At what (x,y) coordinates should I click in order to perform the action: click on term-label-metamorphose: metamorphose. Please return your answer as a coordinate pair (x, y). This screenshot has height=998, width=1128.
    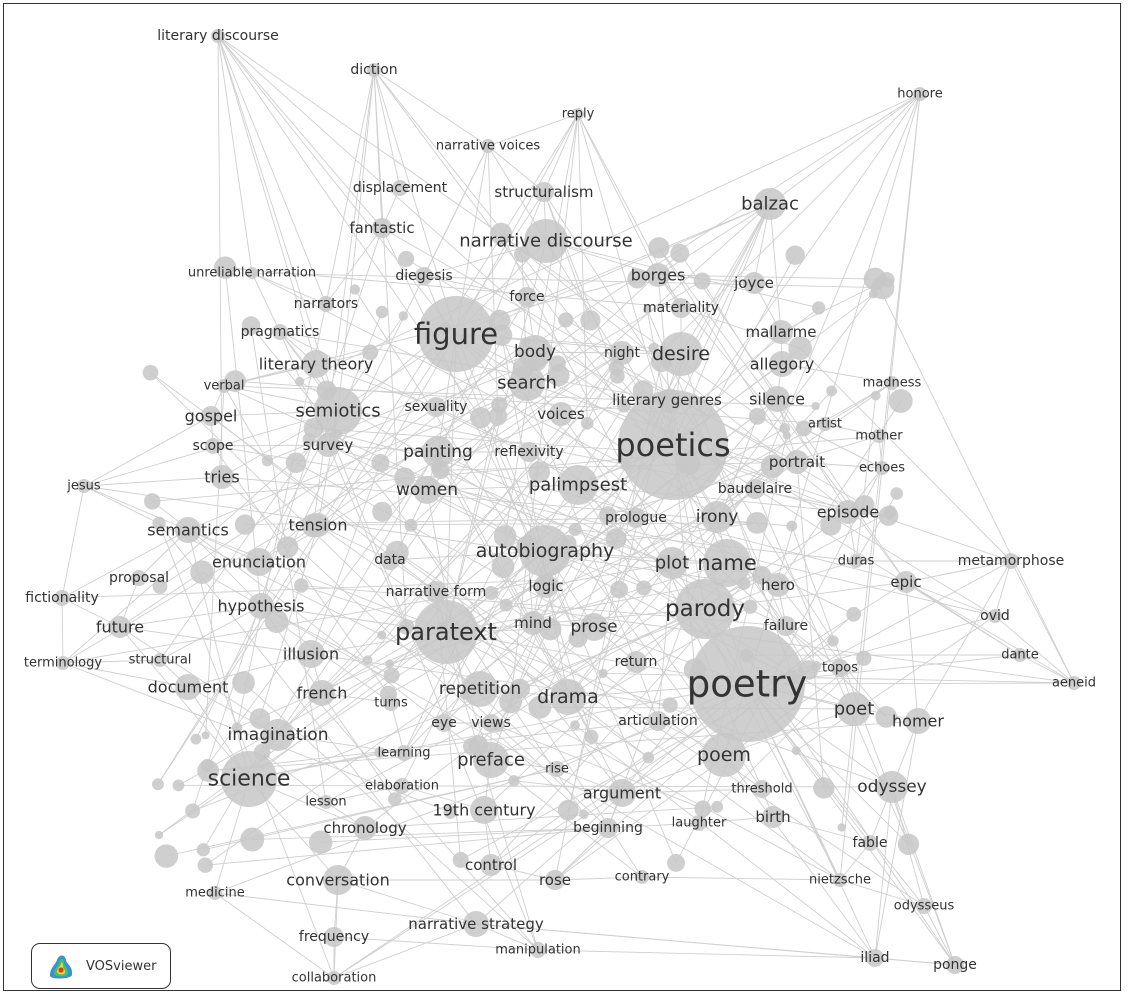
    Looking at the image, I should click on (1011, 561).